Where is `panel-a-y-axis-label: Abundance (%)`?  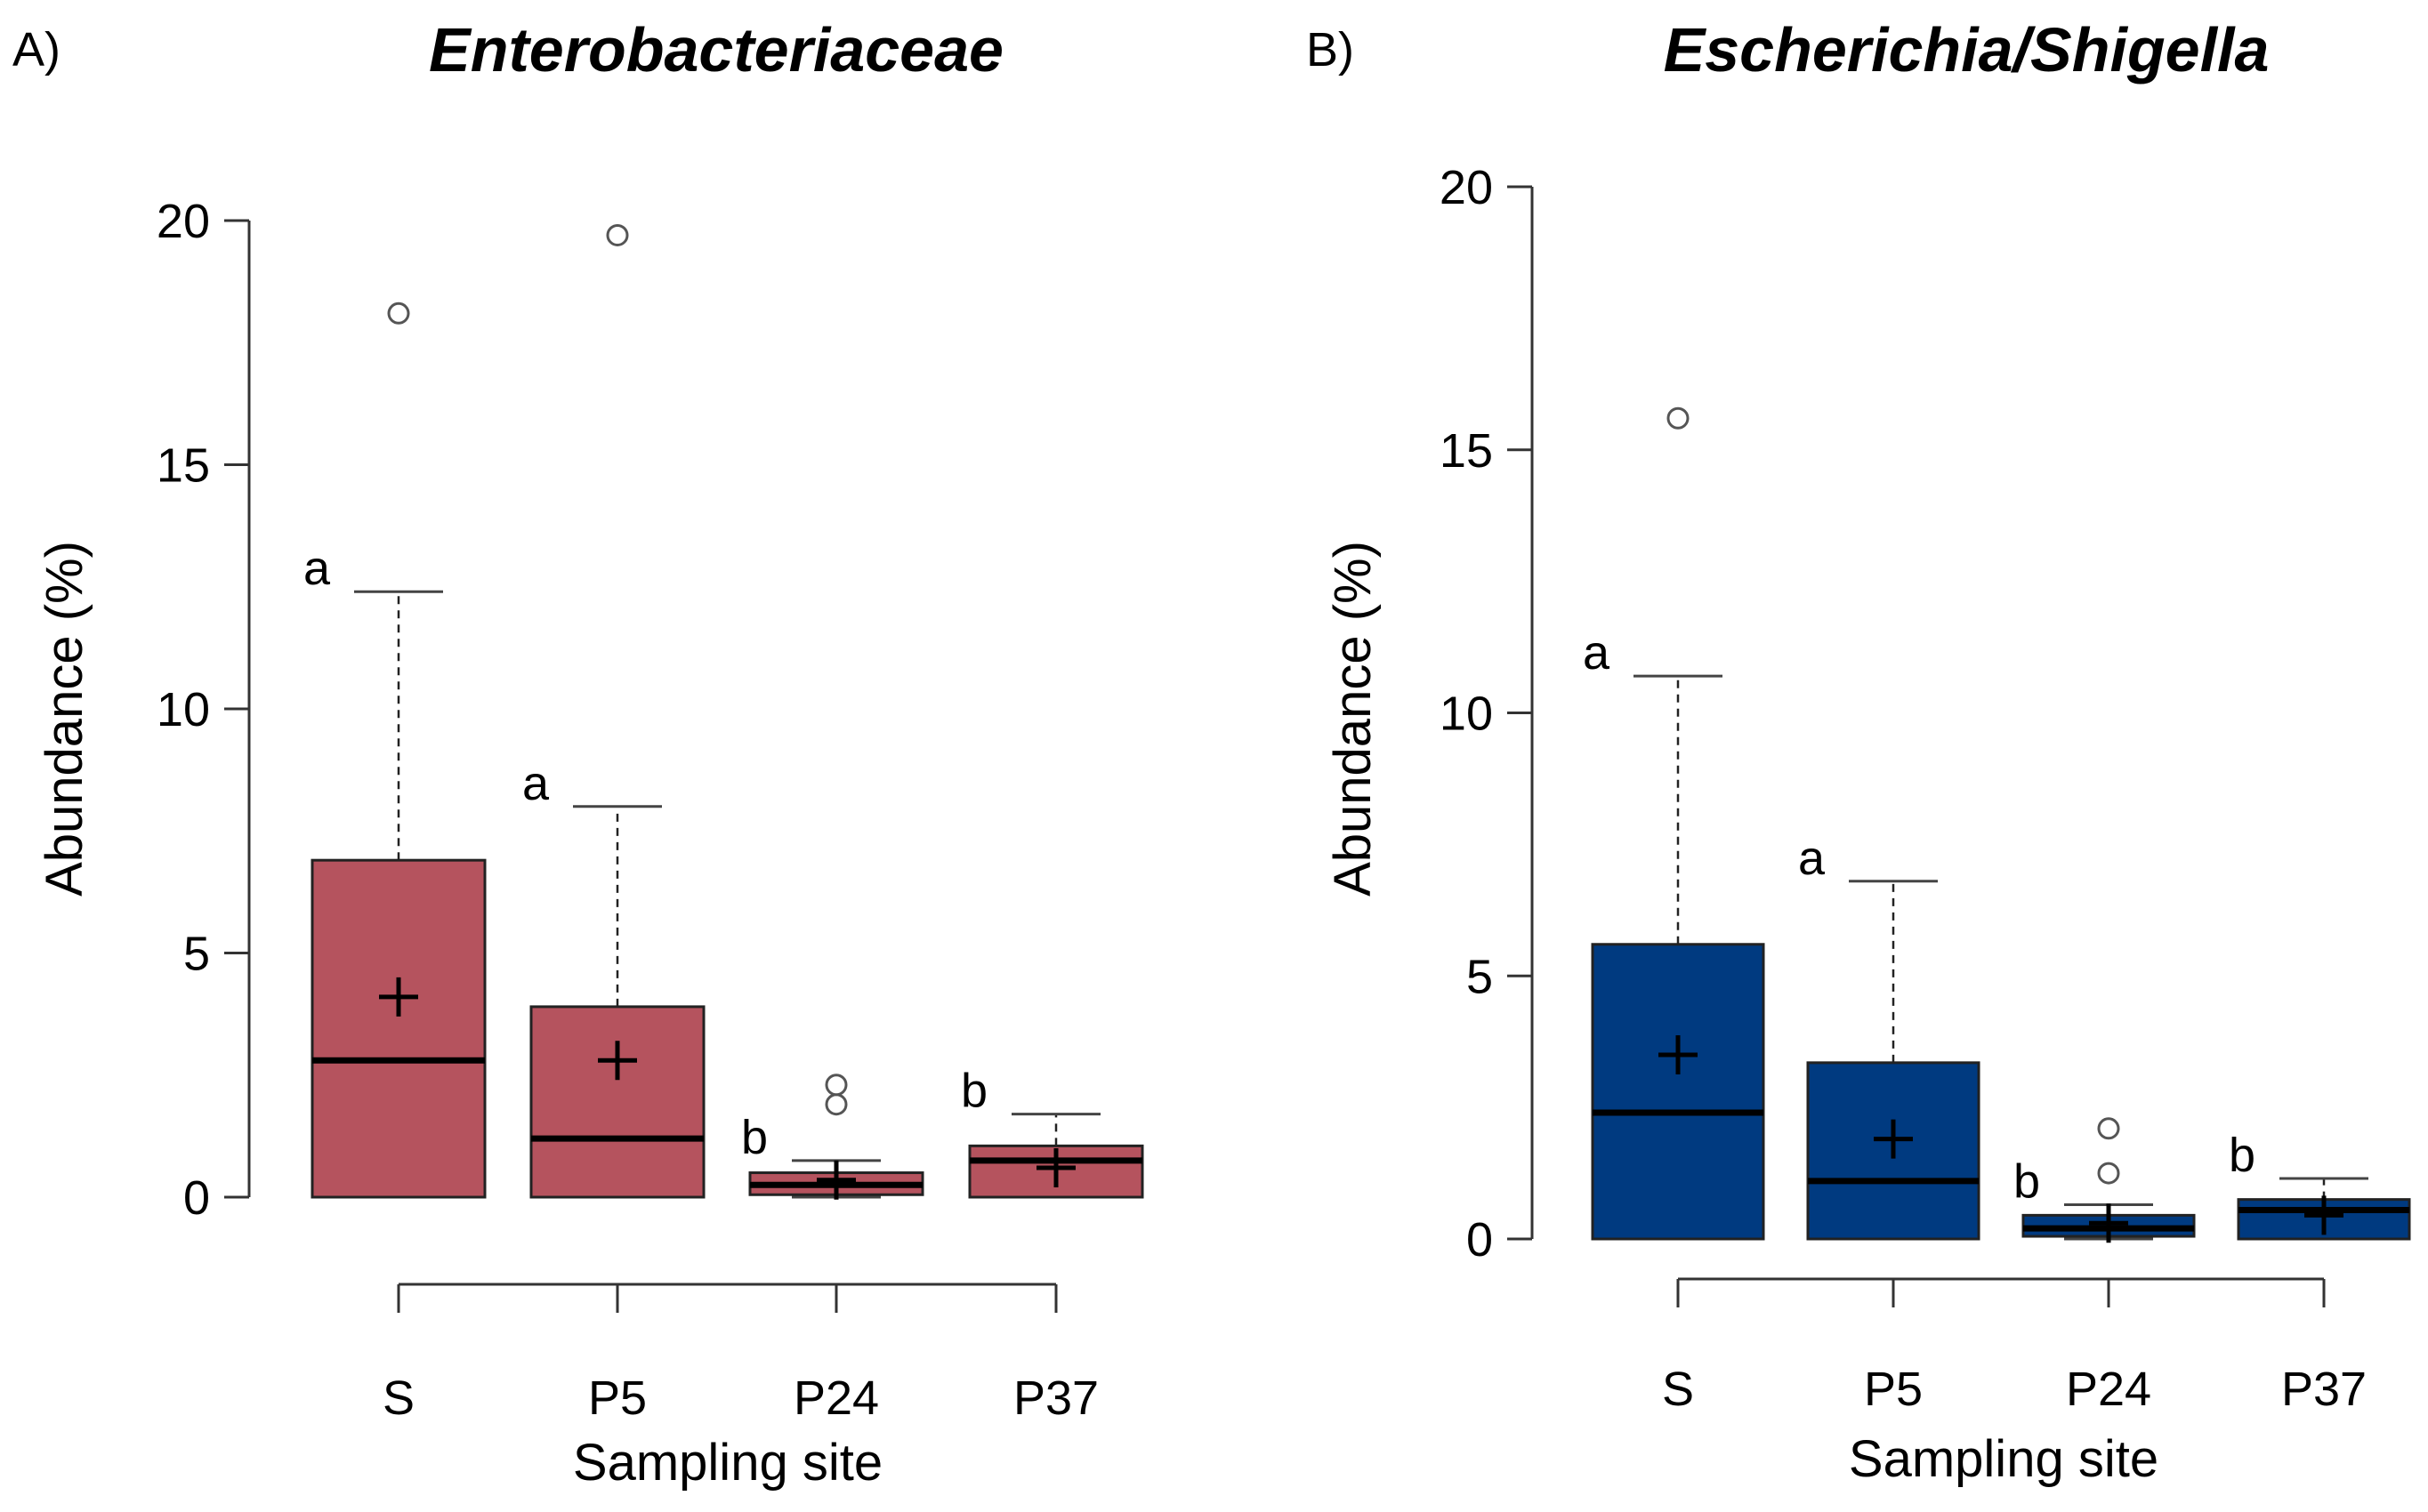
panel-a-y-axis-label: Abundance (%) is located at coordinates (64, 719).